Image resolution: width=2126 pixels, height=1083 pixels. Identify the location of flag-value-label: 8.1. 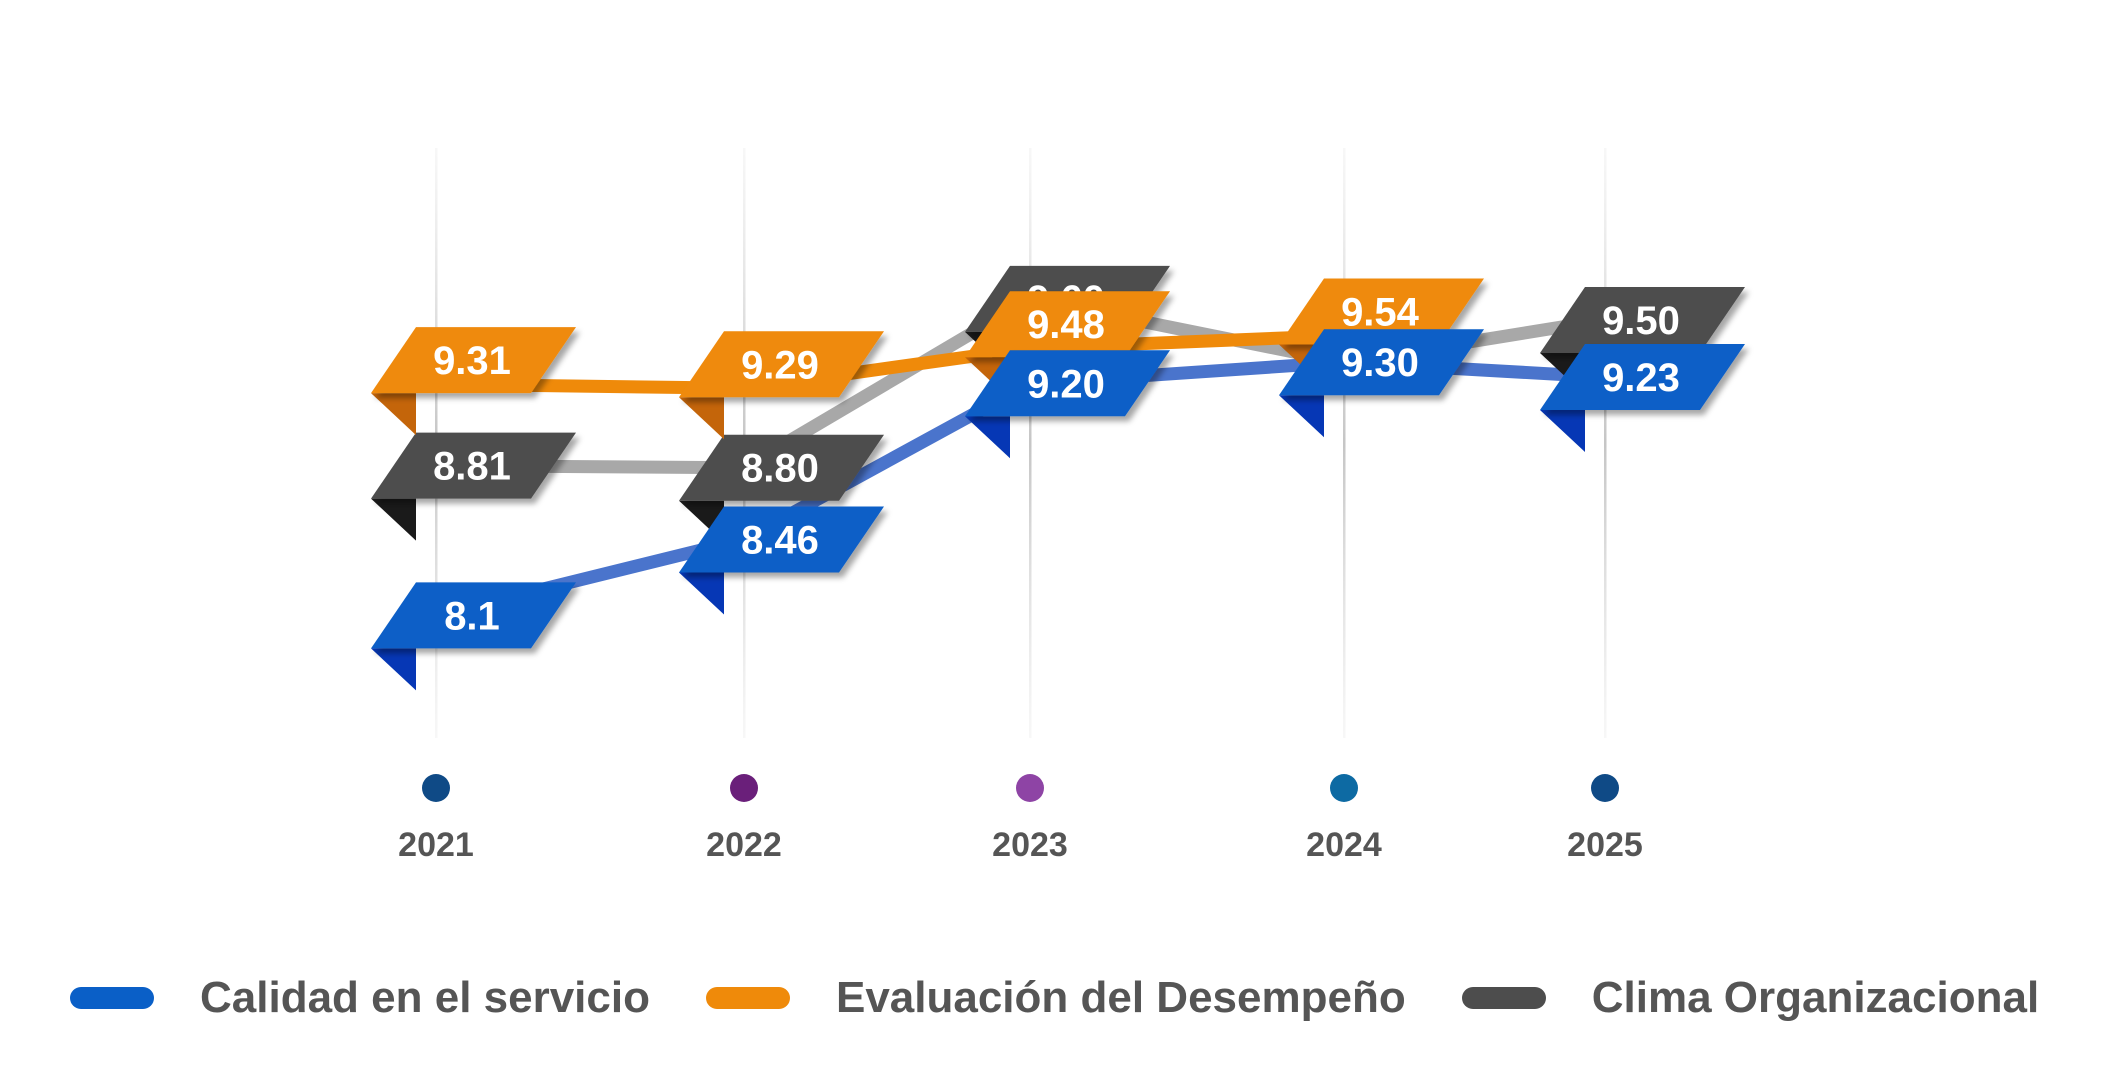
(472, 616).